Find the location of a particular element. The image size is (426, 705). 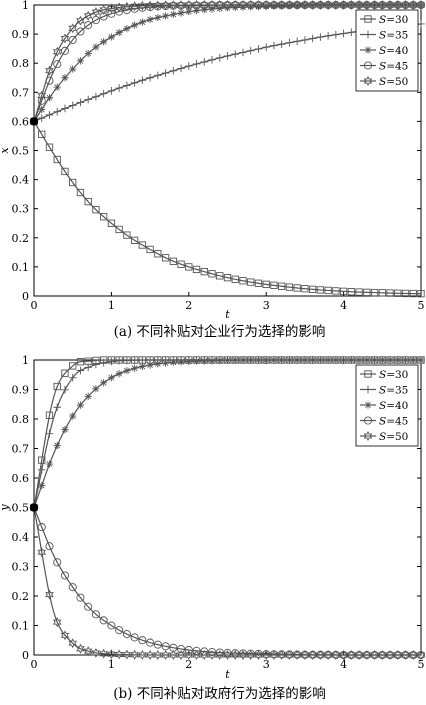

x-tick-label: 0 is located at coordinates (34, 305).